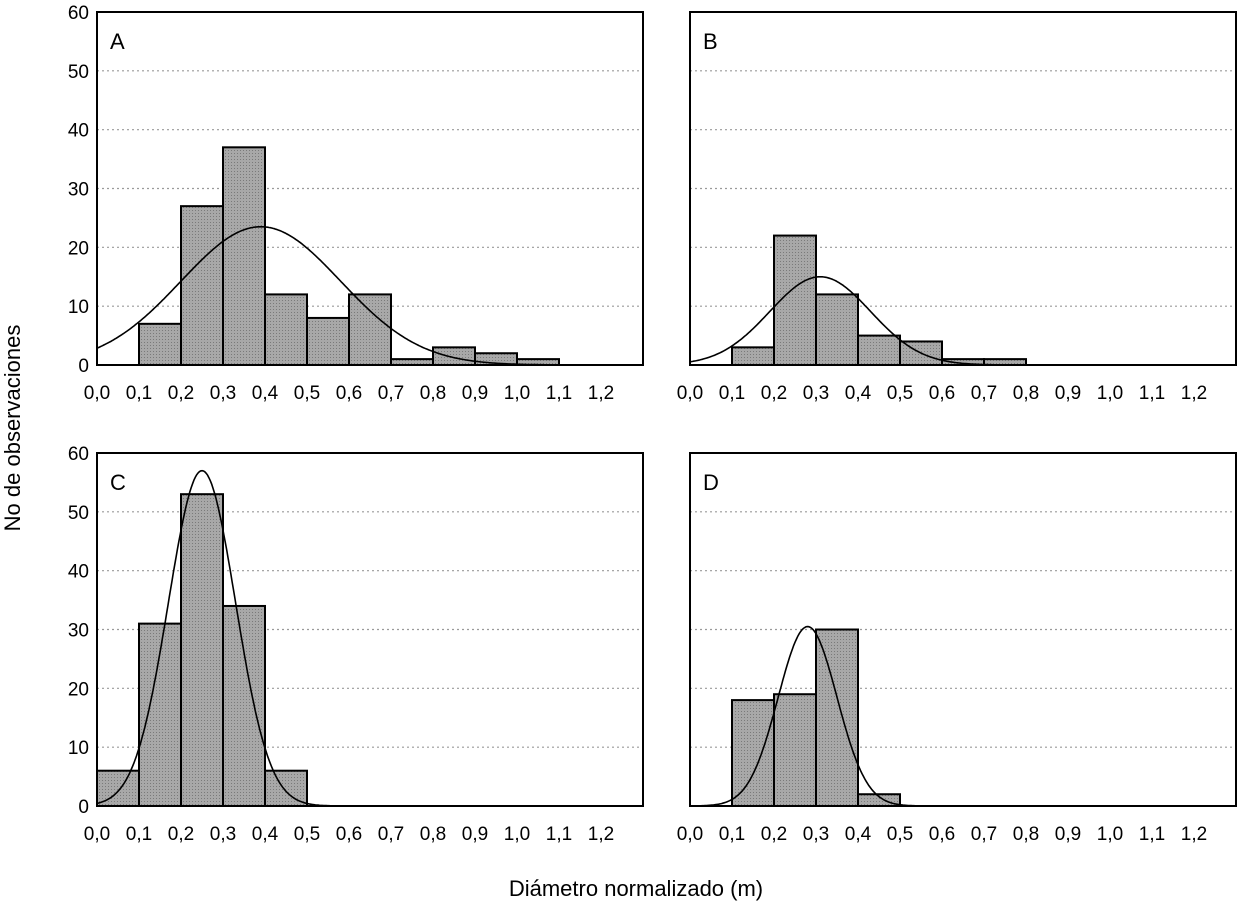 The height and width of the screenshot is (912, 1242). I want to click on panel-letter: D, so click(711, 482).